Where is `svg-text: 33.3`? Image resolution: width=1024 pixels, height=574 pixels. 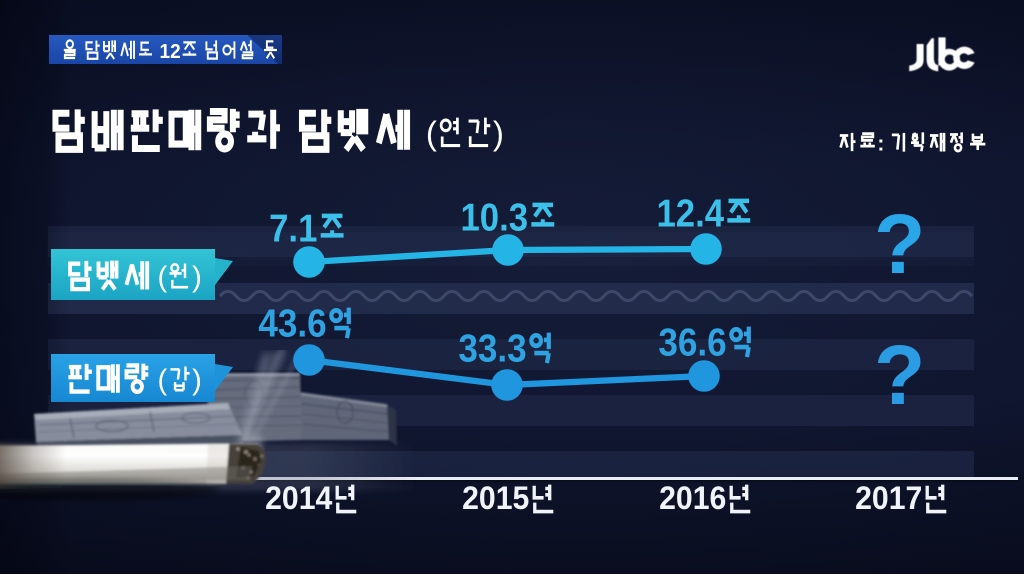 svg-text: 33.3 is located at coordinates (492, 349).